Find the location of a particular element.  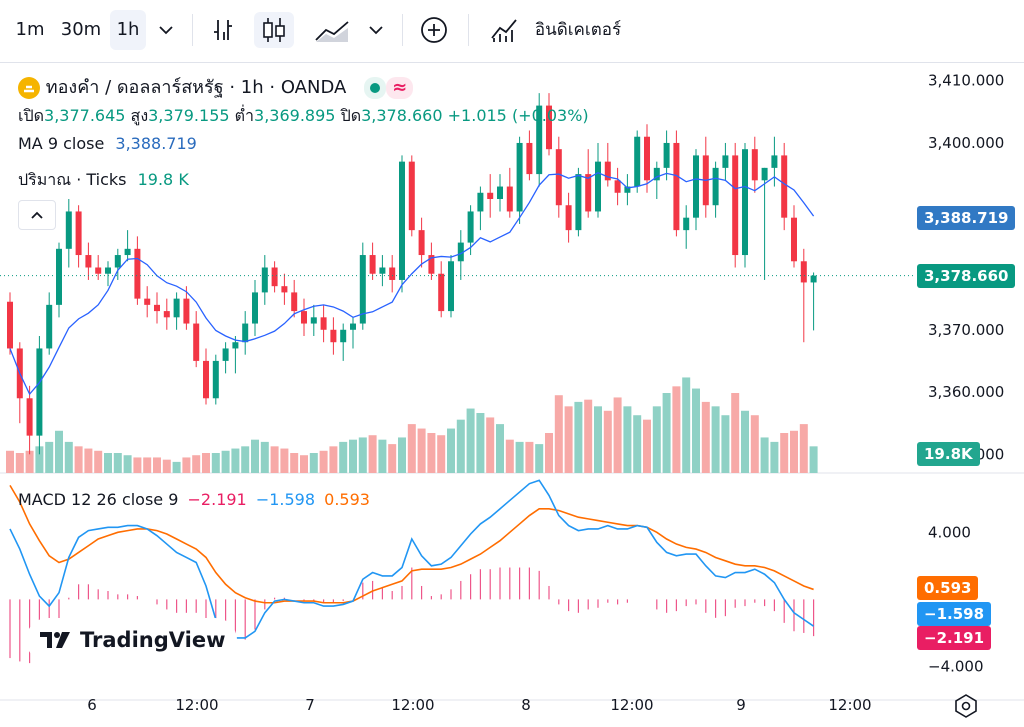

price-tick-label: 3,360.000 is located at coordinates (966, 392).